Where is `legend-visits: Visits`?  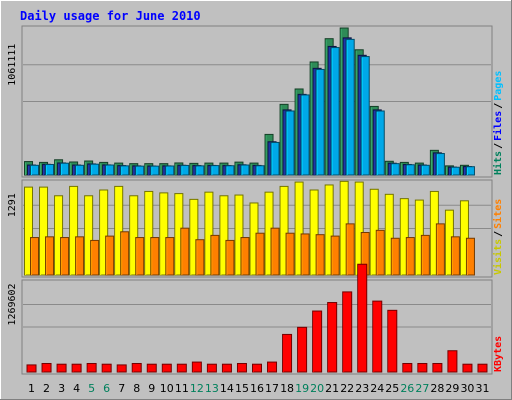
legend-visits: Visits is located at coordinates (498, 257).